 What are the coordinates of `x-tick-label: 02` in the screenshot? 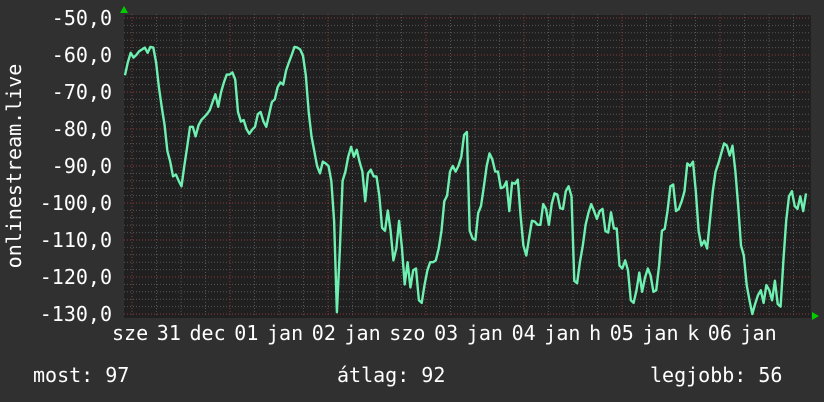 It's located at (324, 333).